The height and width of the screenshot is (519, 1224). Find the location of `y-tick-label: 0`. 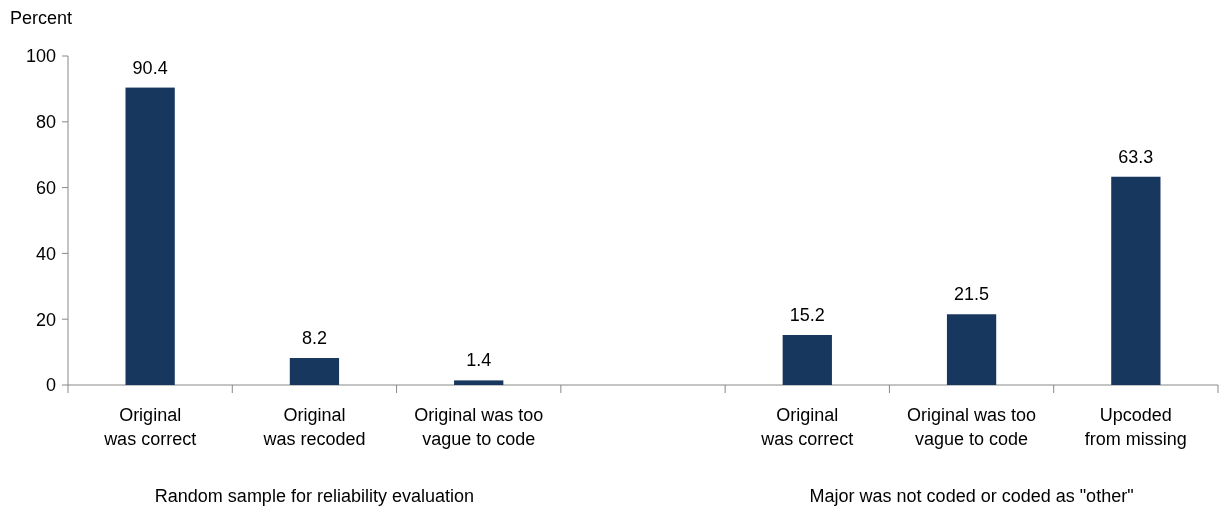

y-tick-label: 0 is located at coordinates (50, 385).